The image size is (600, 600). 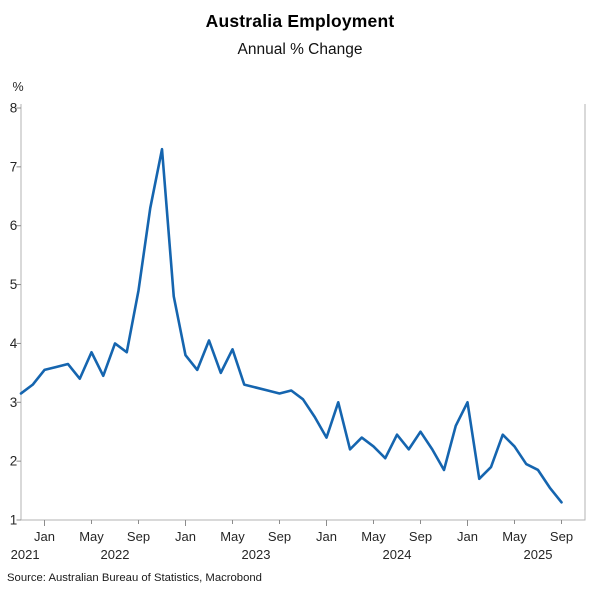 What do you see at coordinates (14, 461) in the screenshot?
I see `y-tick-label: 2` at bounding box center [14, 461].